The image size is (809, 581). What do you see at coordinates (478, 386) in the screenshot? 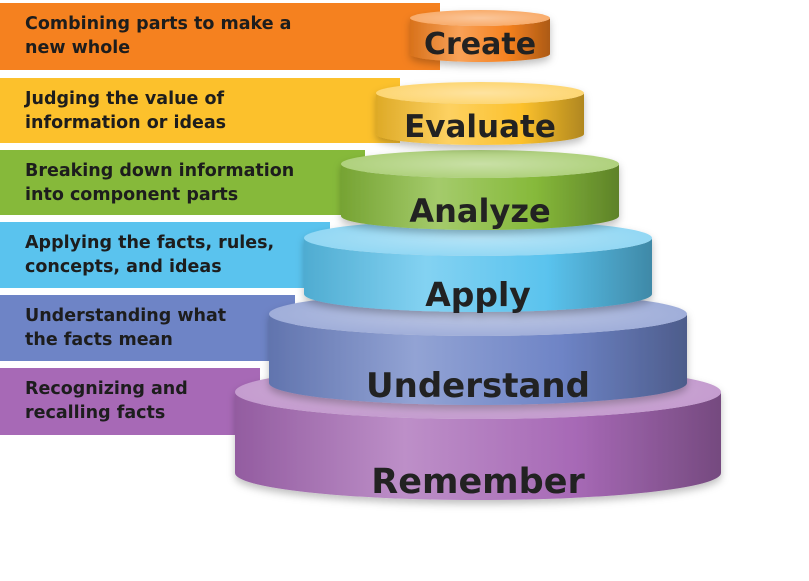
I see `tier-understand-label: Understand` at bounding box center [478, 386].